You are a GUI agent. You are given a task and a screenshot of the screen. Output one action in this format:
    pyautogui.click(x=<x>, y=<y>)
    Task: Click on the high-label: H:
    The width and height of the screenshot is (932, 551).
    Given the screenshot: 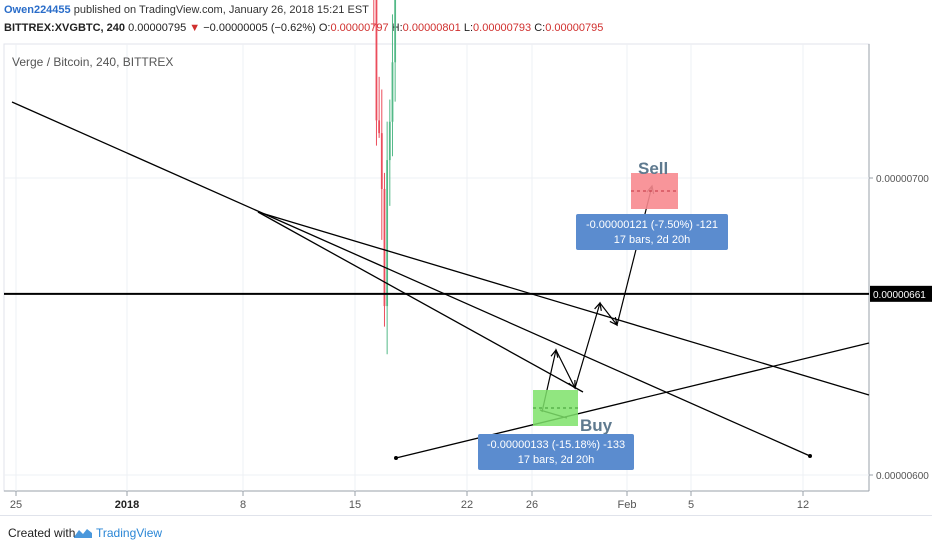 What is the action you would take?
    pyautogui.click(x=397, y=28)
    